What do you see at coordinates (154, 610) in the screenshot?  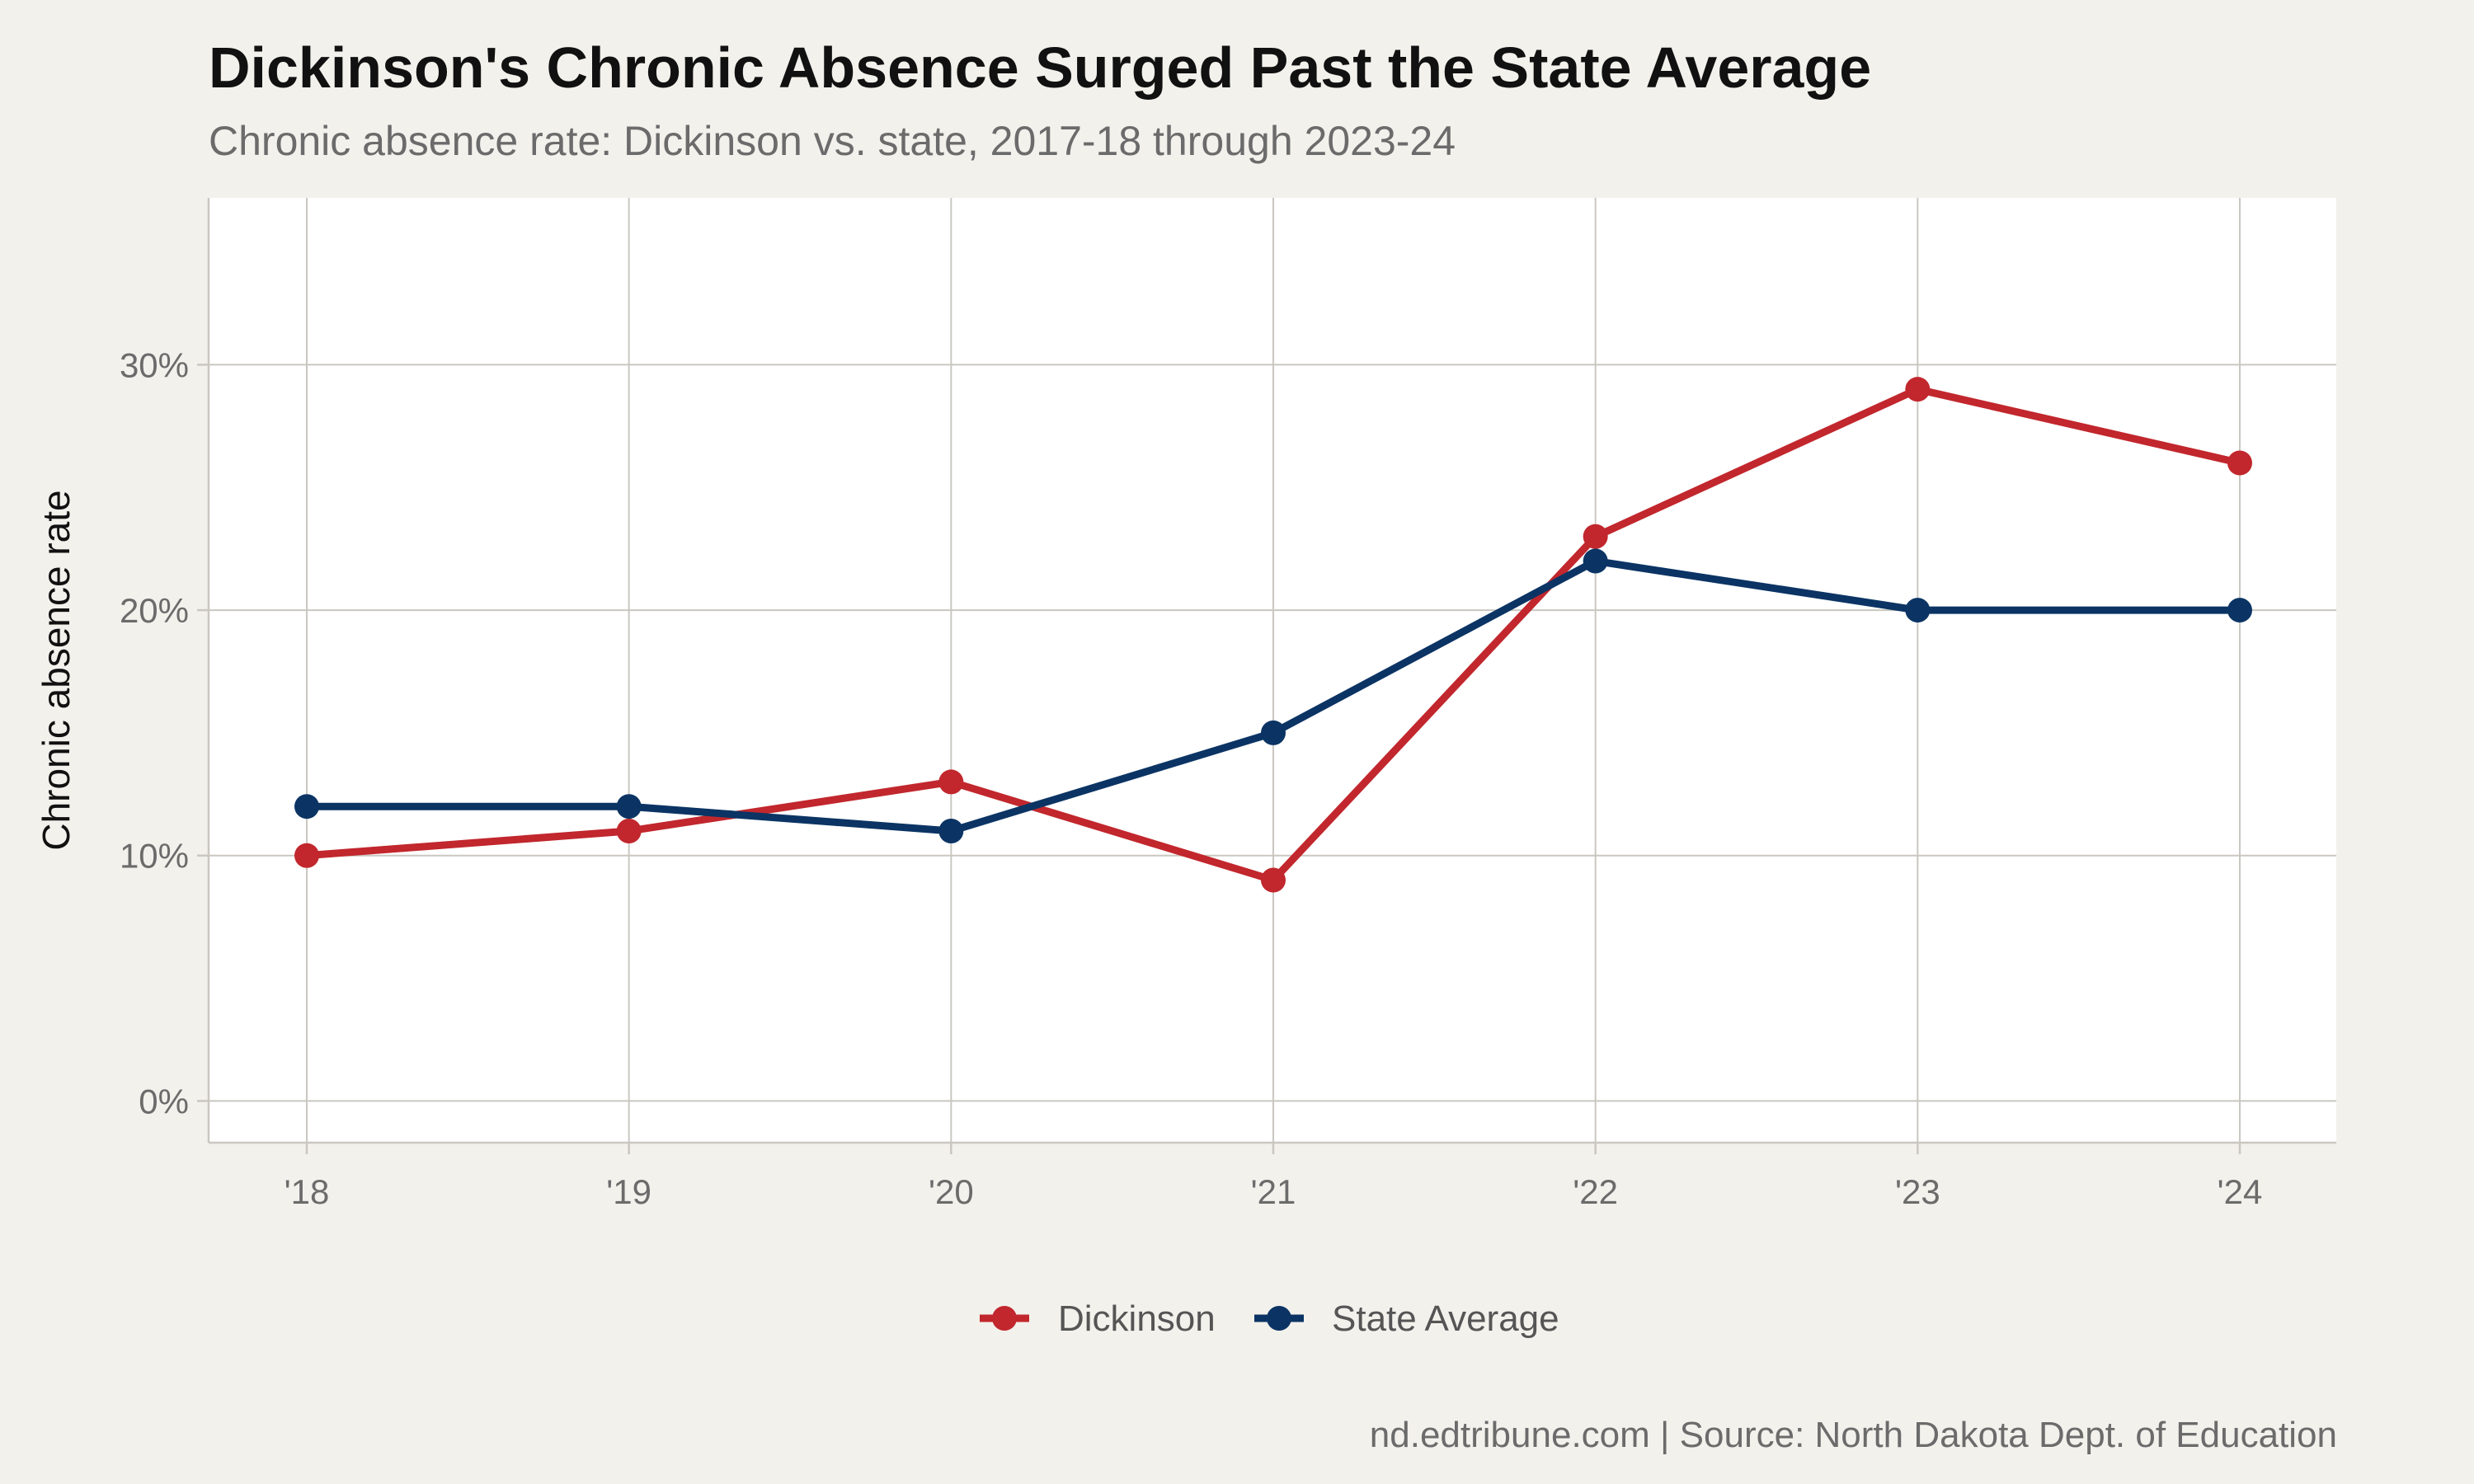 I see `y-tick-label: 20%` at bounding box center [154, 610].